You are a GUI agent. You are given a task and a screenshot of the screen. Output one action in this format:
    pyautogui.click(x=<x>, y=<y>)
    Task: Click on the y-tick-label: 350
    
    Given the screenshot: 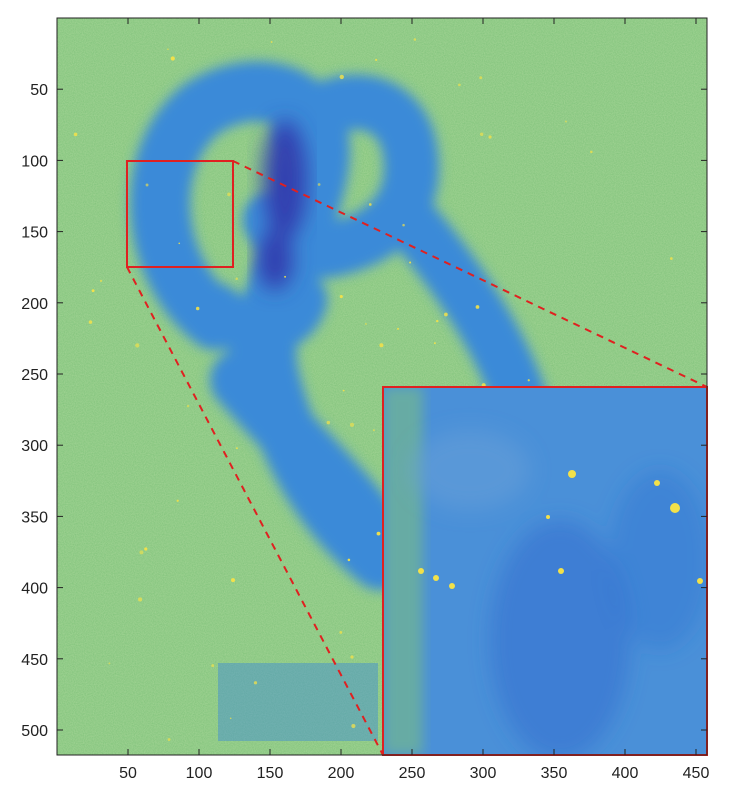 What is the action you would take?
    pyautogui.click(x=34, y=517)
    